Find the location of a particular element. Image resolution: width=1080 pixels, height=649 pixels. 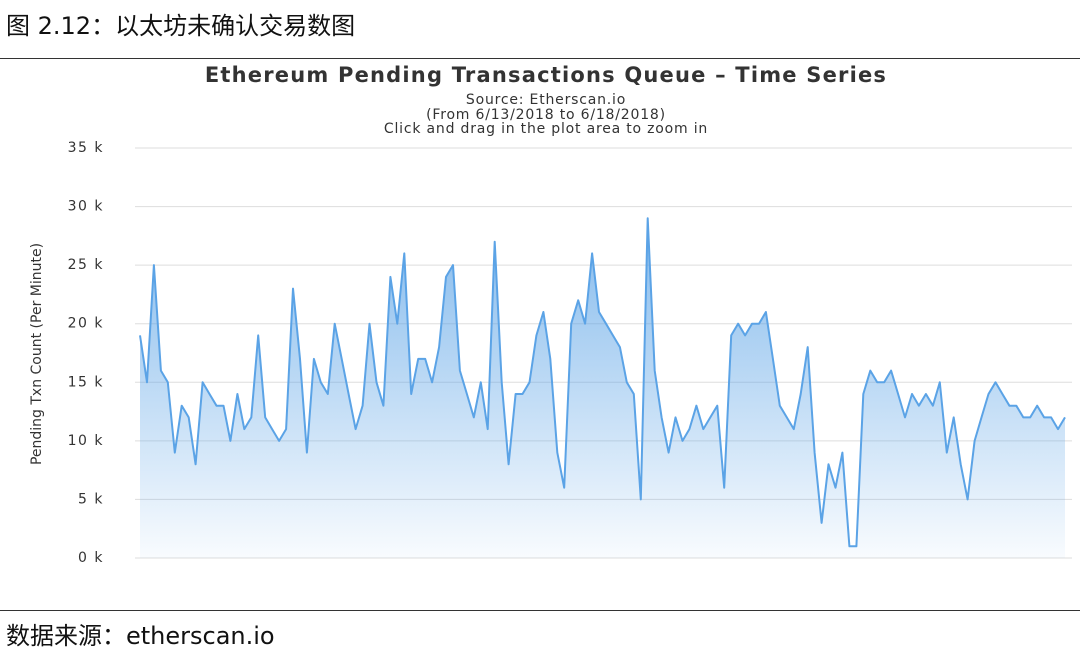

bottom-rule is located at coordinates (540, 610).